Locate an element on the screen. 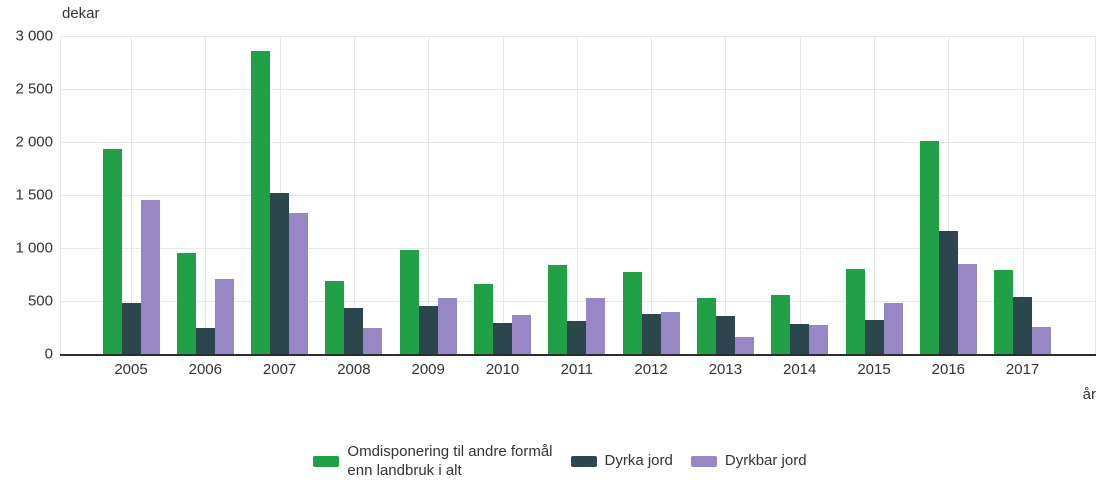  y-tick-label: 2 500 is located at coordinates (34, 89).